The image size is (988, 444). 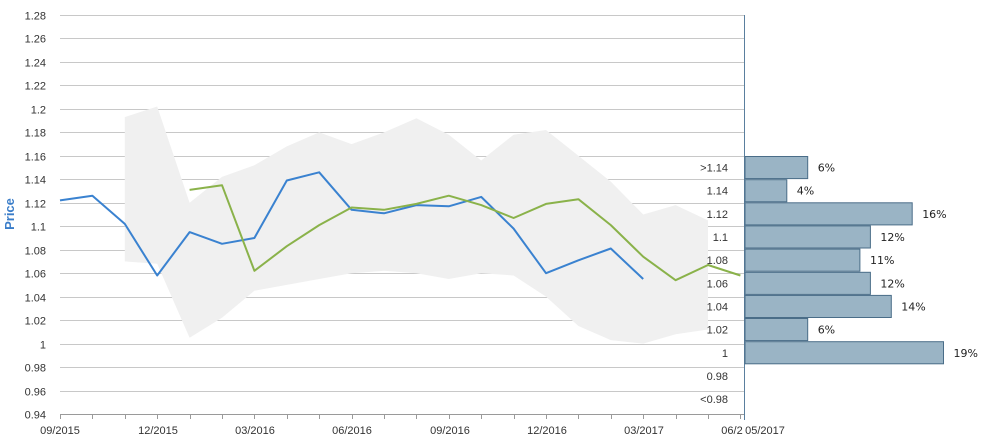 What do you see at coordinates (38, 111) in the screenshot?
I see `y-tick-label: 1.2` at bounding box center [38, 111].